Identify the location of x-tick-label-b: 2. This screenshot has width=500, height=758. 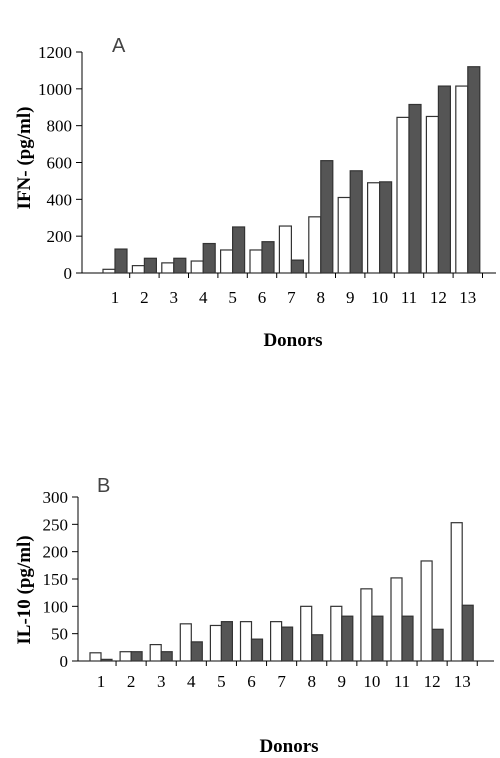
(131, 681).